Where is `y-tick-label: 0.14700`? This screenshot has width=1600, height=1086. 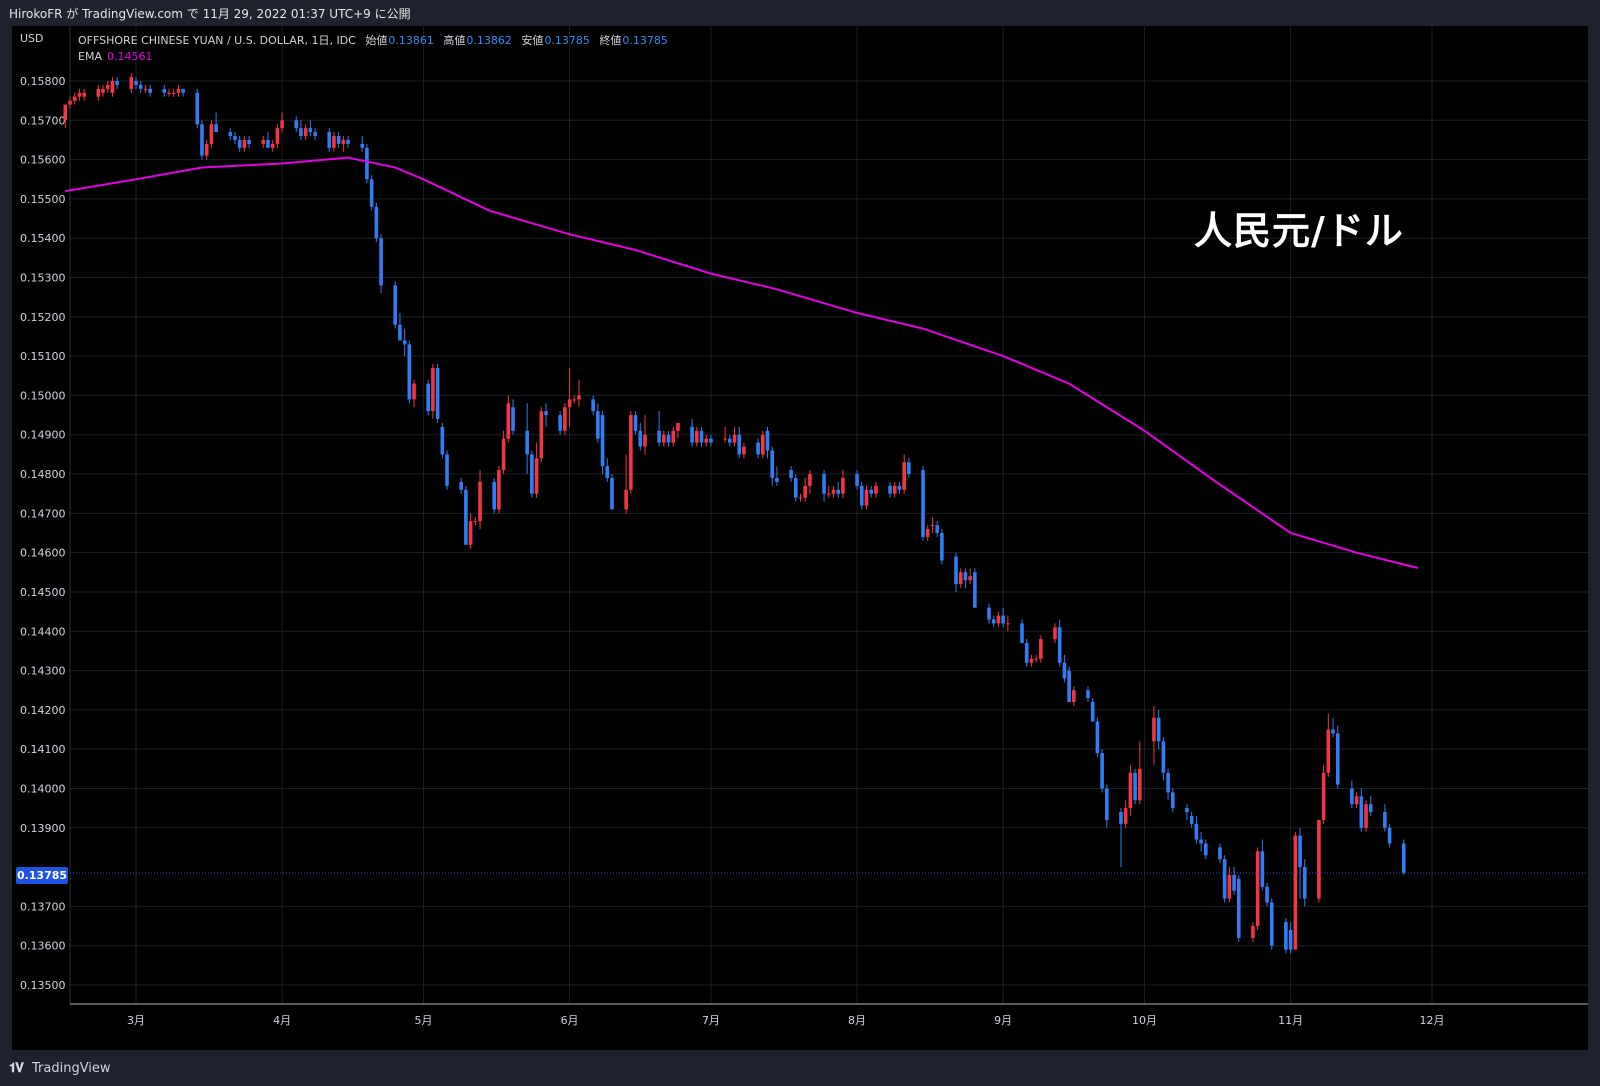
y-tick-label: 0.14700 is located at coordinates (43, 513).